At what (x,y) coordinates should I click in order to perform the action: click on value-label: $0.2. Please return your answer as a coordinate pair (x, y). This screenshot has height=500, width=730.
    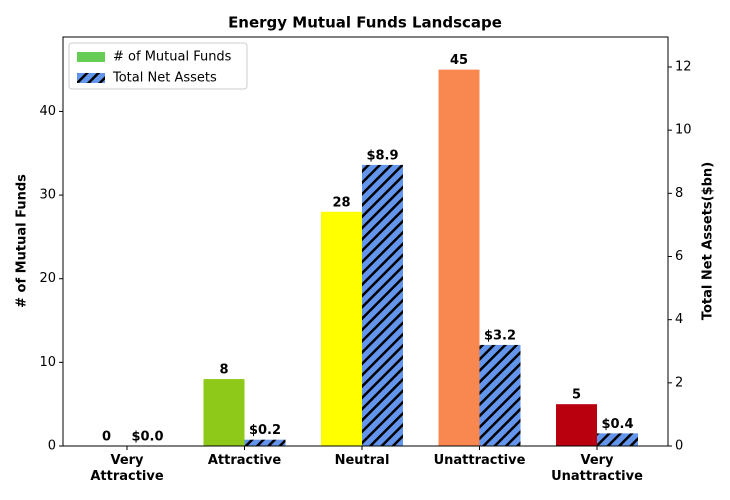
    Looking at the image, I should click on (265, 430).